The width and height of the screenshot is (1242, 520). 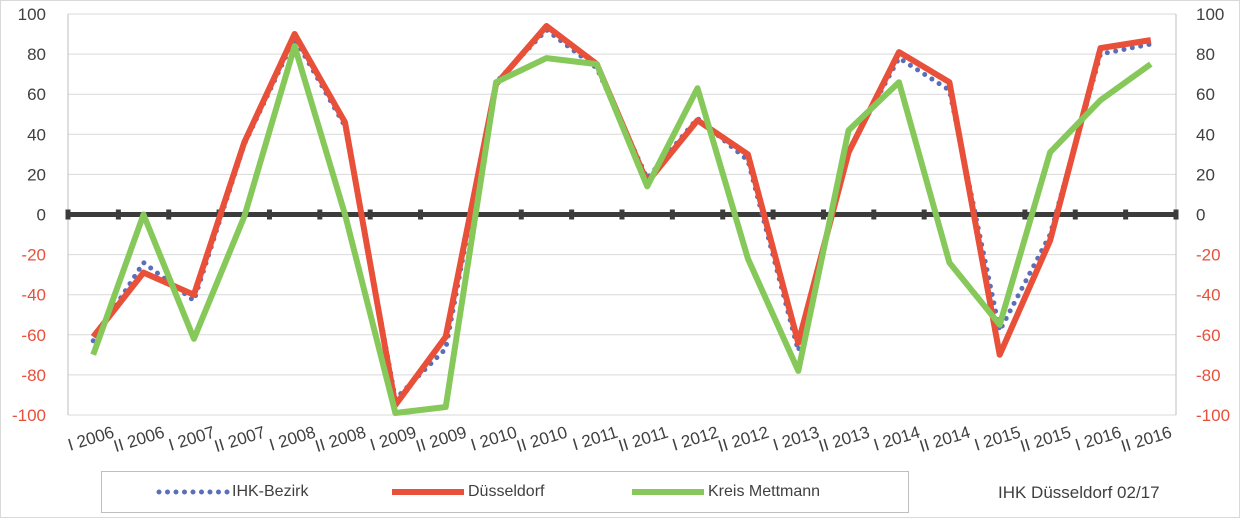 I want to click on x-tick-label: I 2009, so click(x=393, y=439).